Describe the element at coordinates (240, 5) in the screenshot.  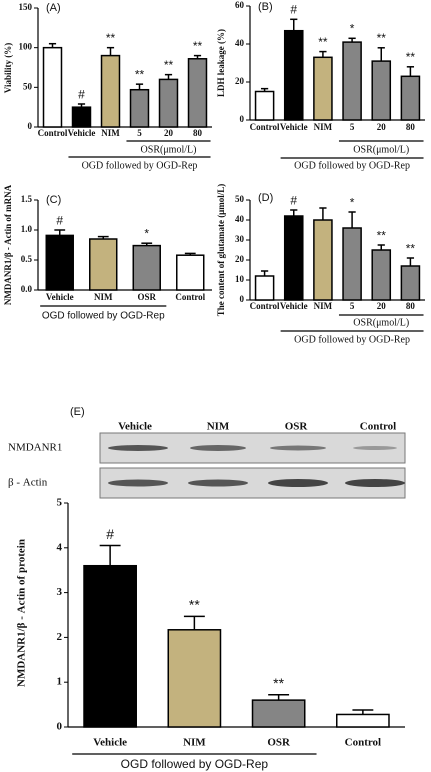
I see `y-tick-label: 60` at that location.